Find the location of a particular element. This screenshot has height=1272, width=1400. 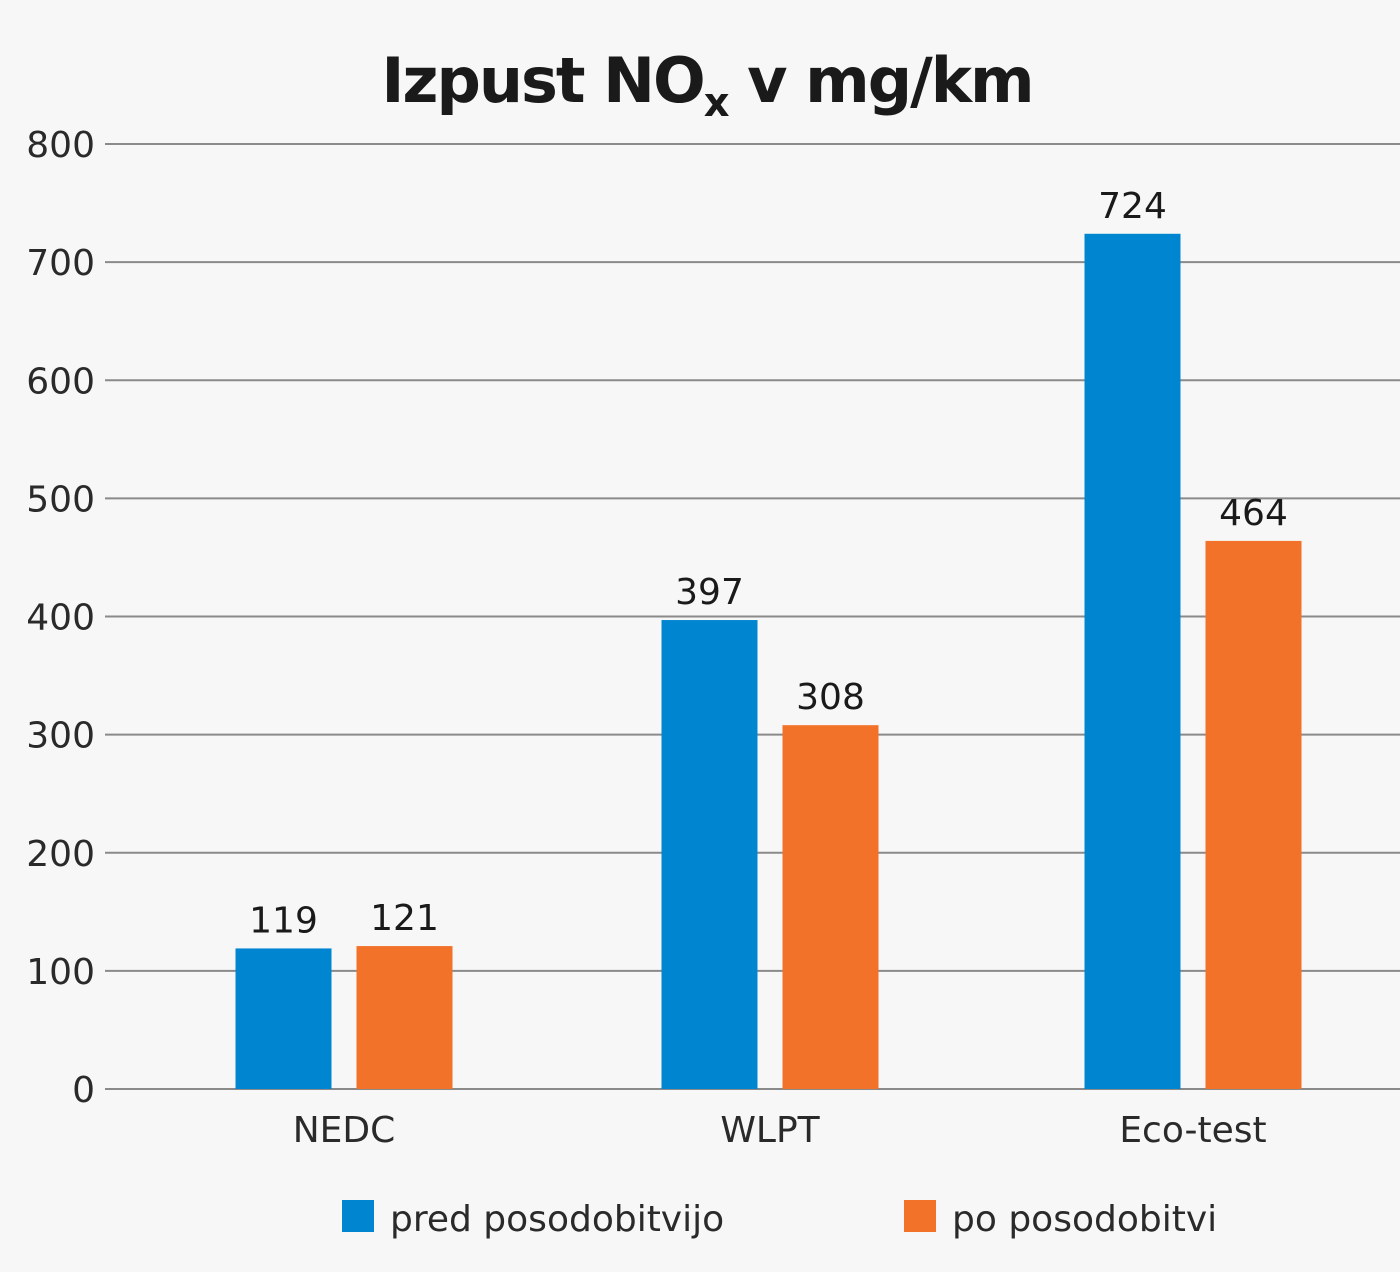

y-tick-label: 400 is located at coordinates (60, 618).